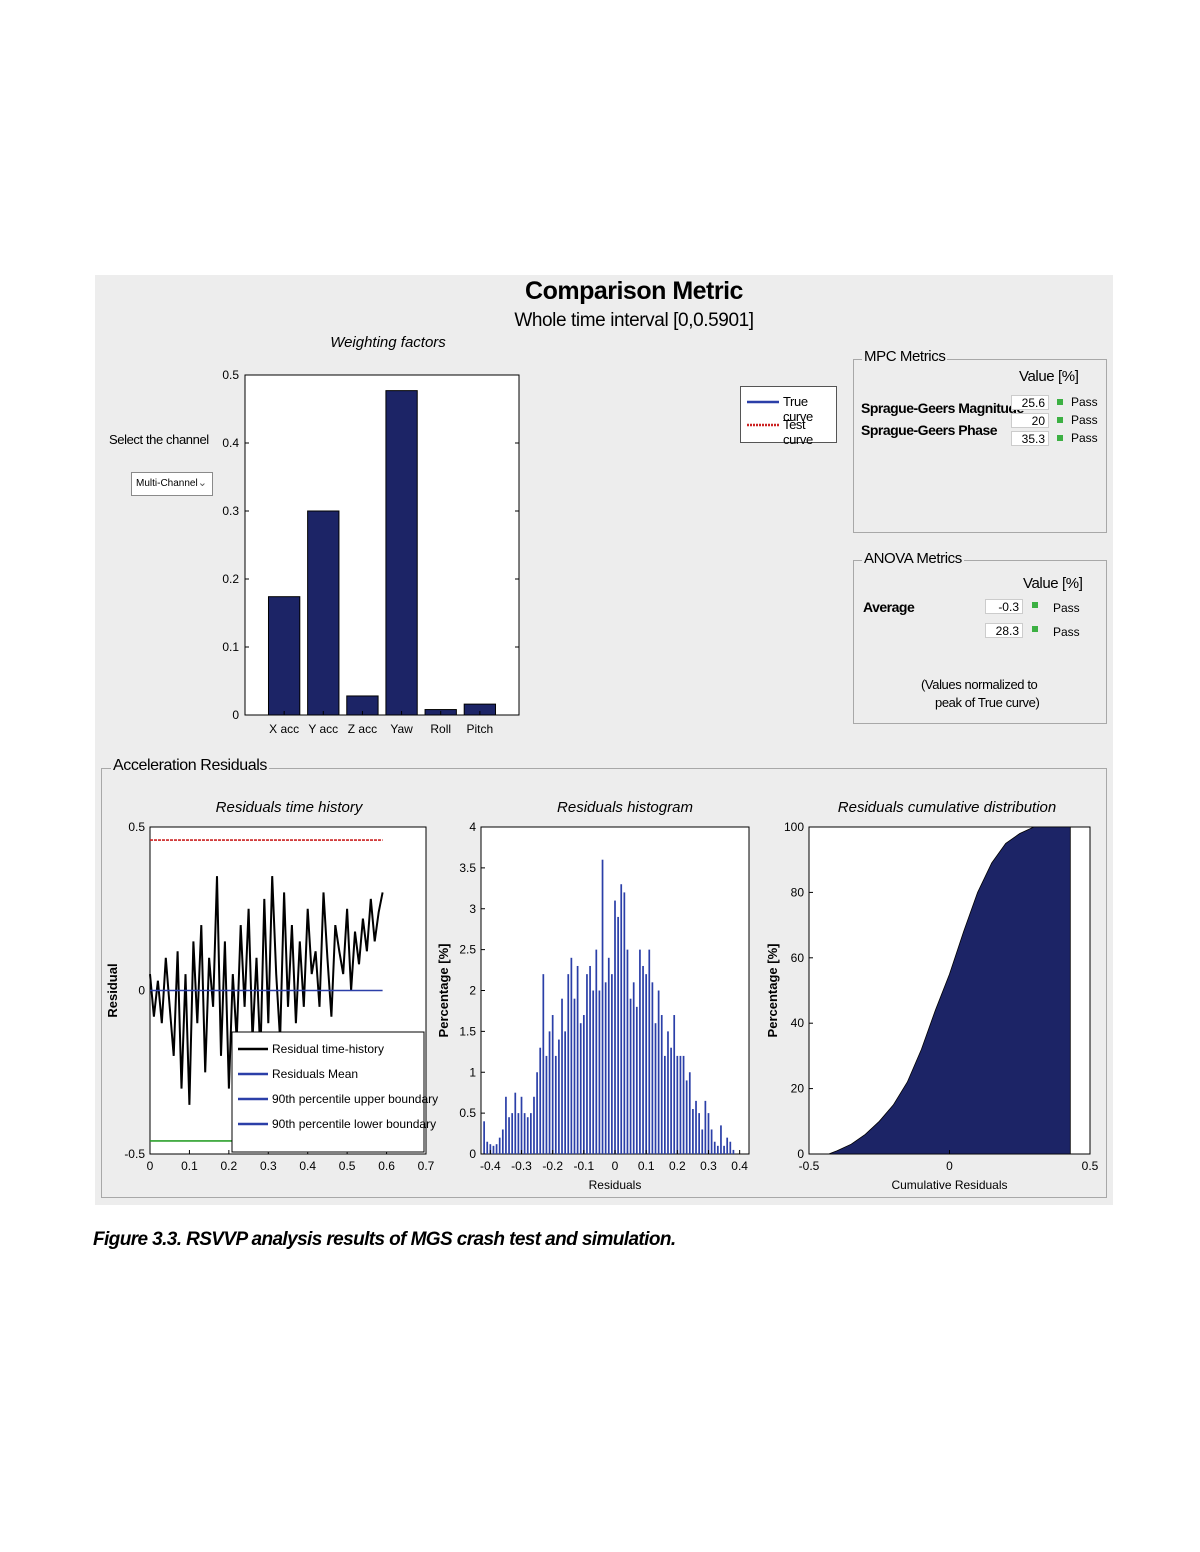 The image size is (1200, 1552). What do you see at coordinates (354, 1124) in the screenshot?
I see `legend-label-3: 90th percentile lower boundary` at bounding box center [354, 1124].